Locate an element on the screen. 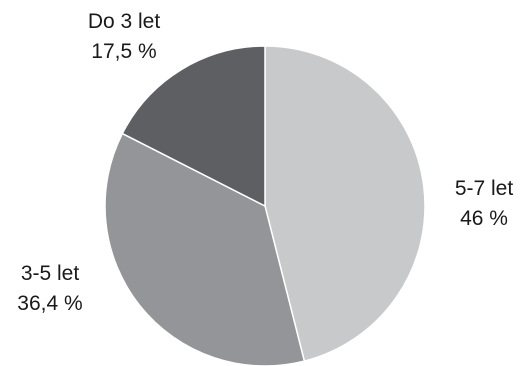 This screenshot has width=525, height=366. slice-value-label-3: 17,5 % is located at coordinates (123, 51).